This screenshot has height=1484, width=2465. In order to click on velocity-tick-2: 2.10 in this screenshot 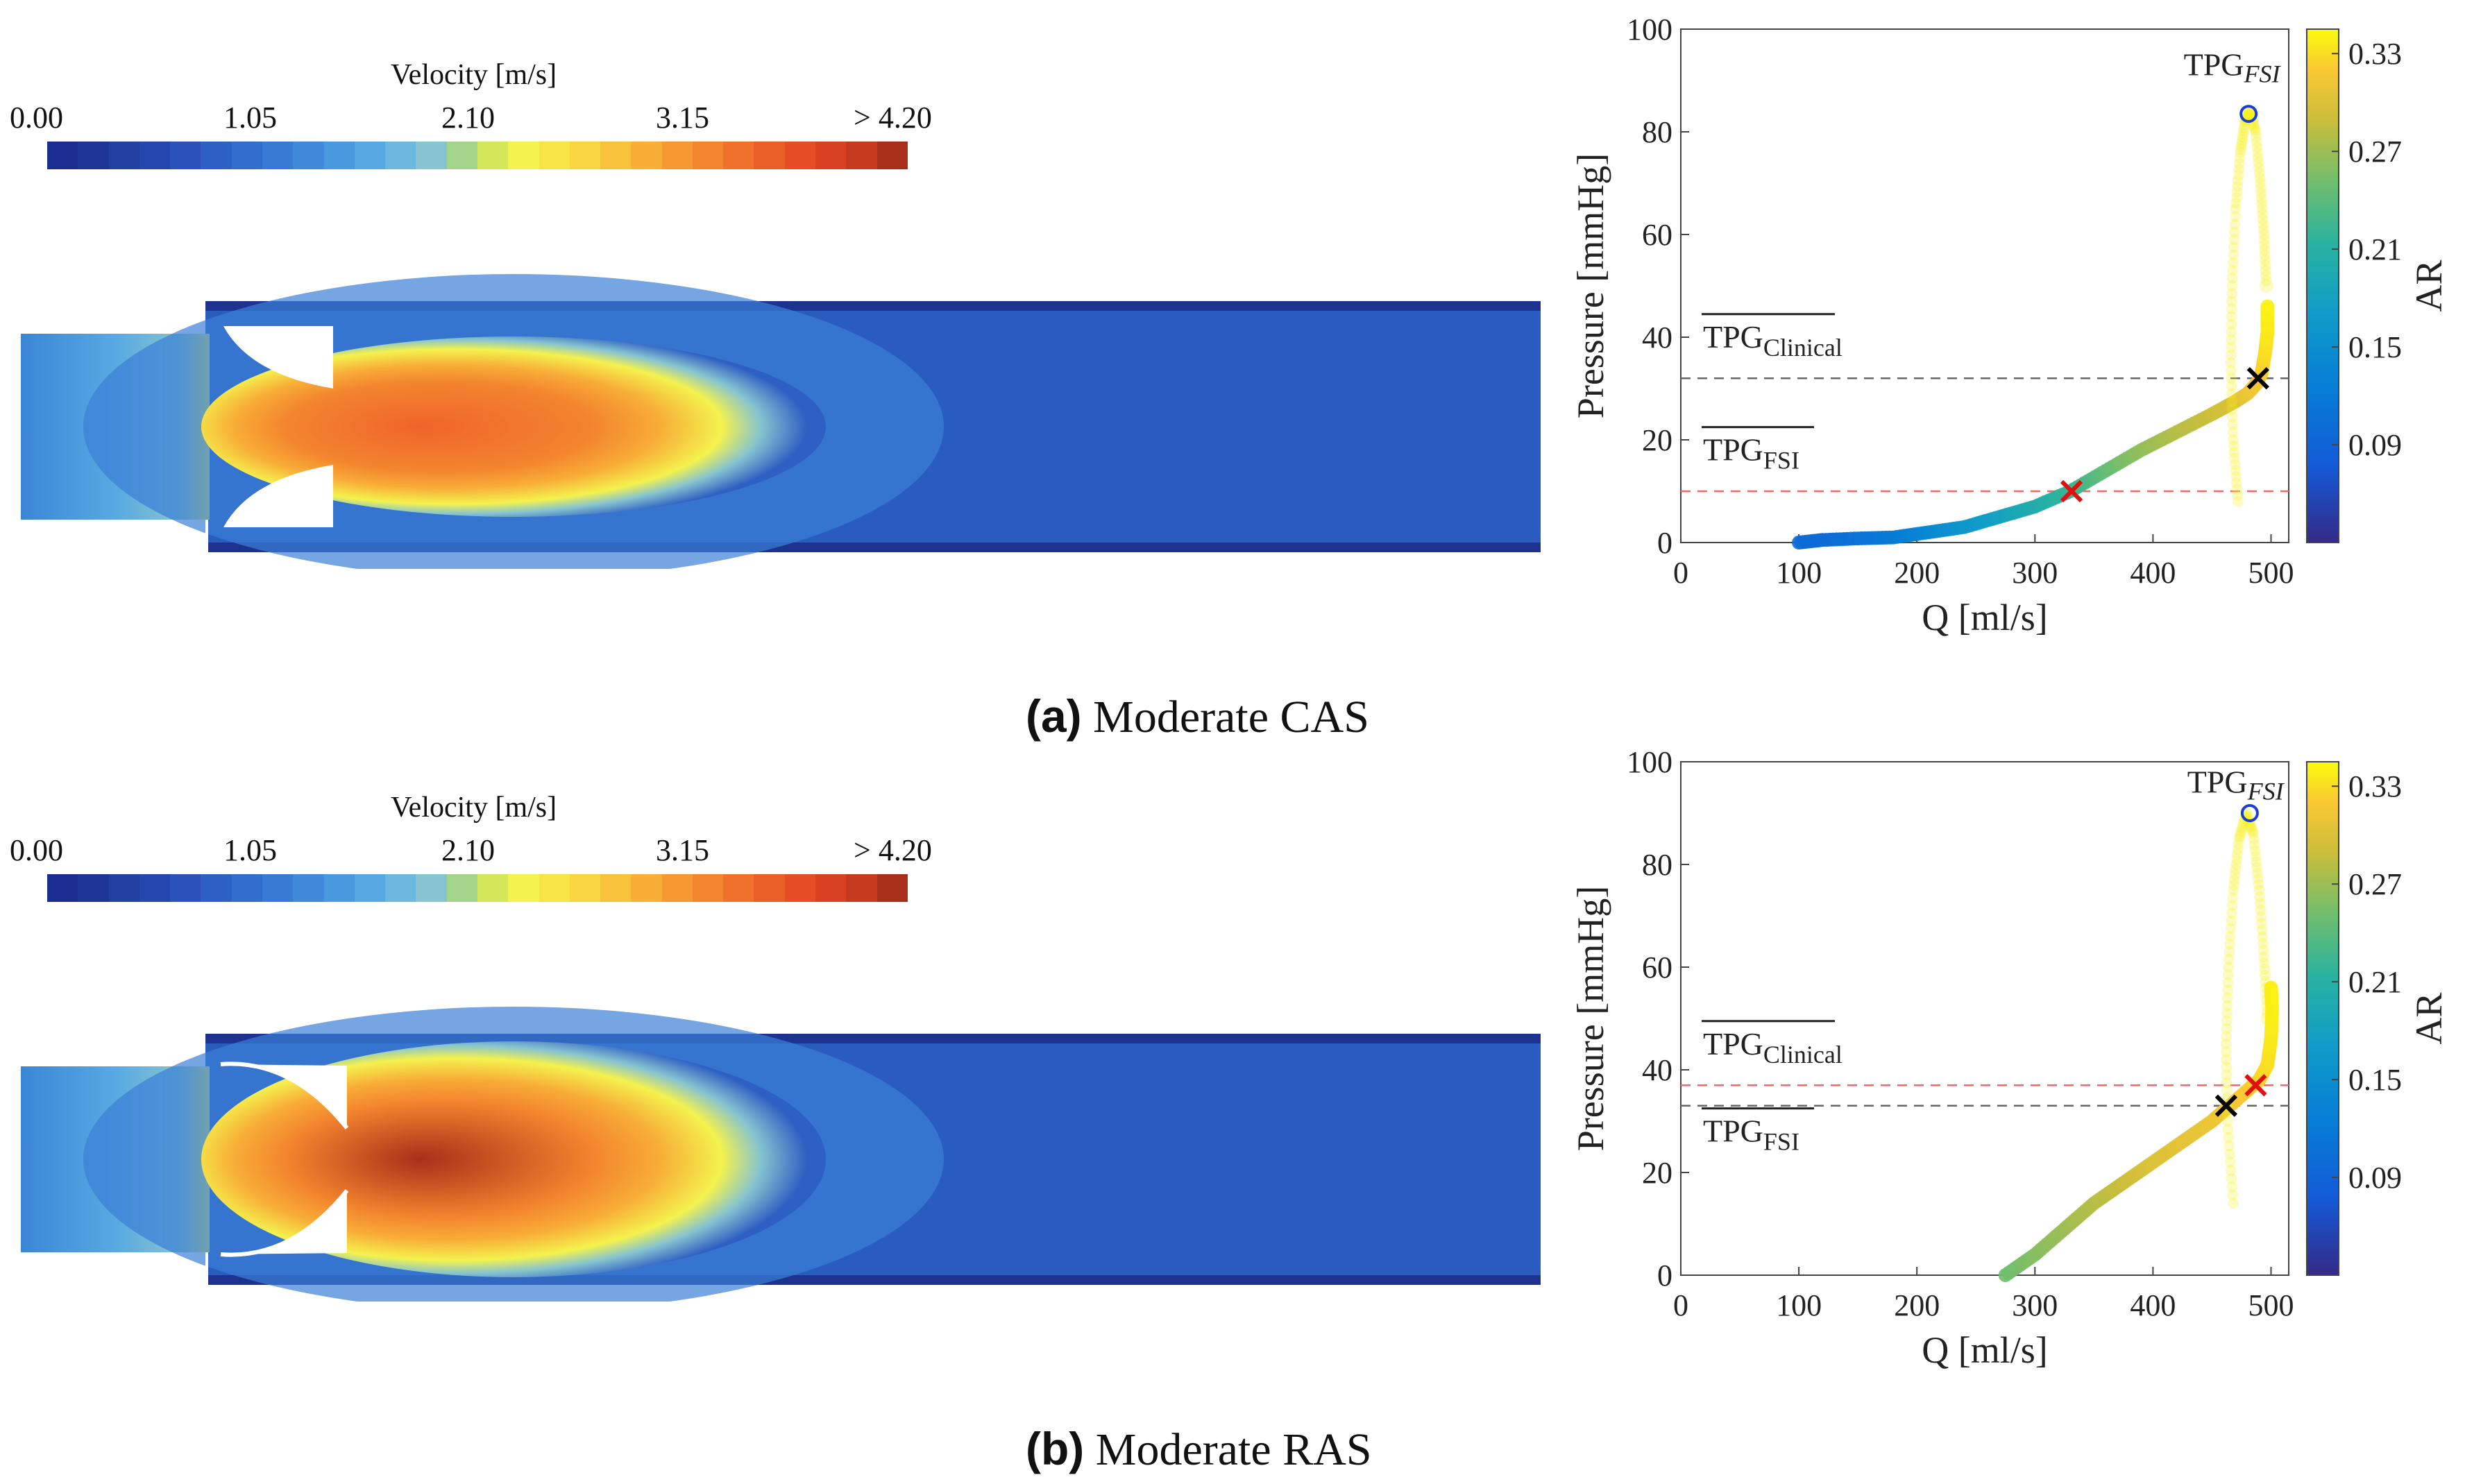, I will do `click(468, 118)`.